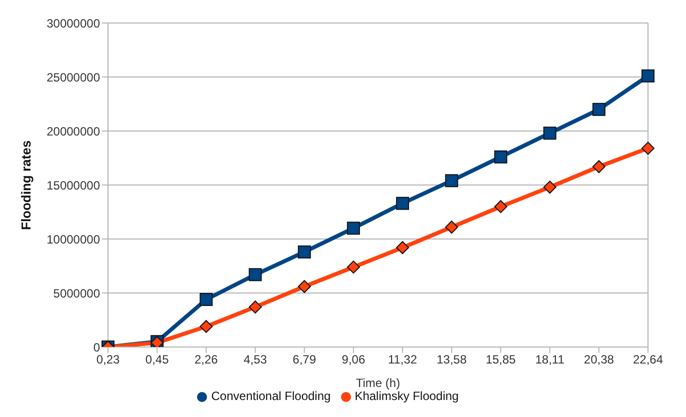 This screenshot has width=686, height=417. Describe the element at coordinates (73, 23) in the screenshot. I see `y-tick-label: 30000000` at that location.